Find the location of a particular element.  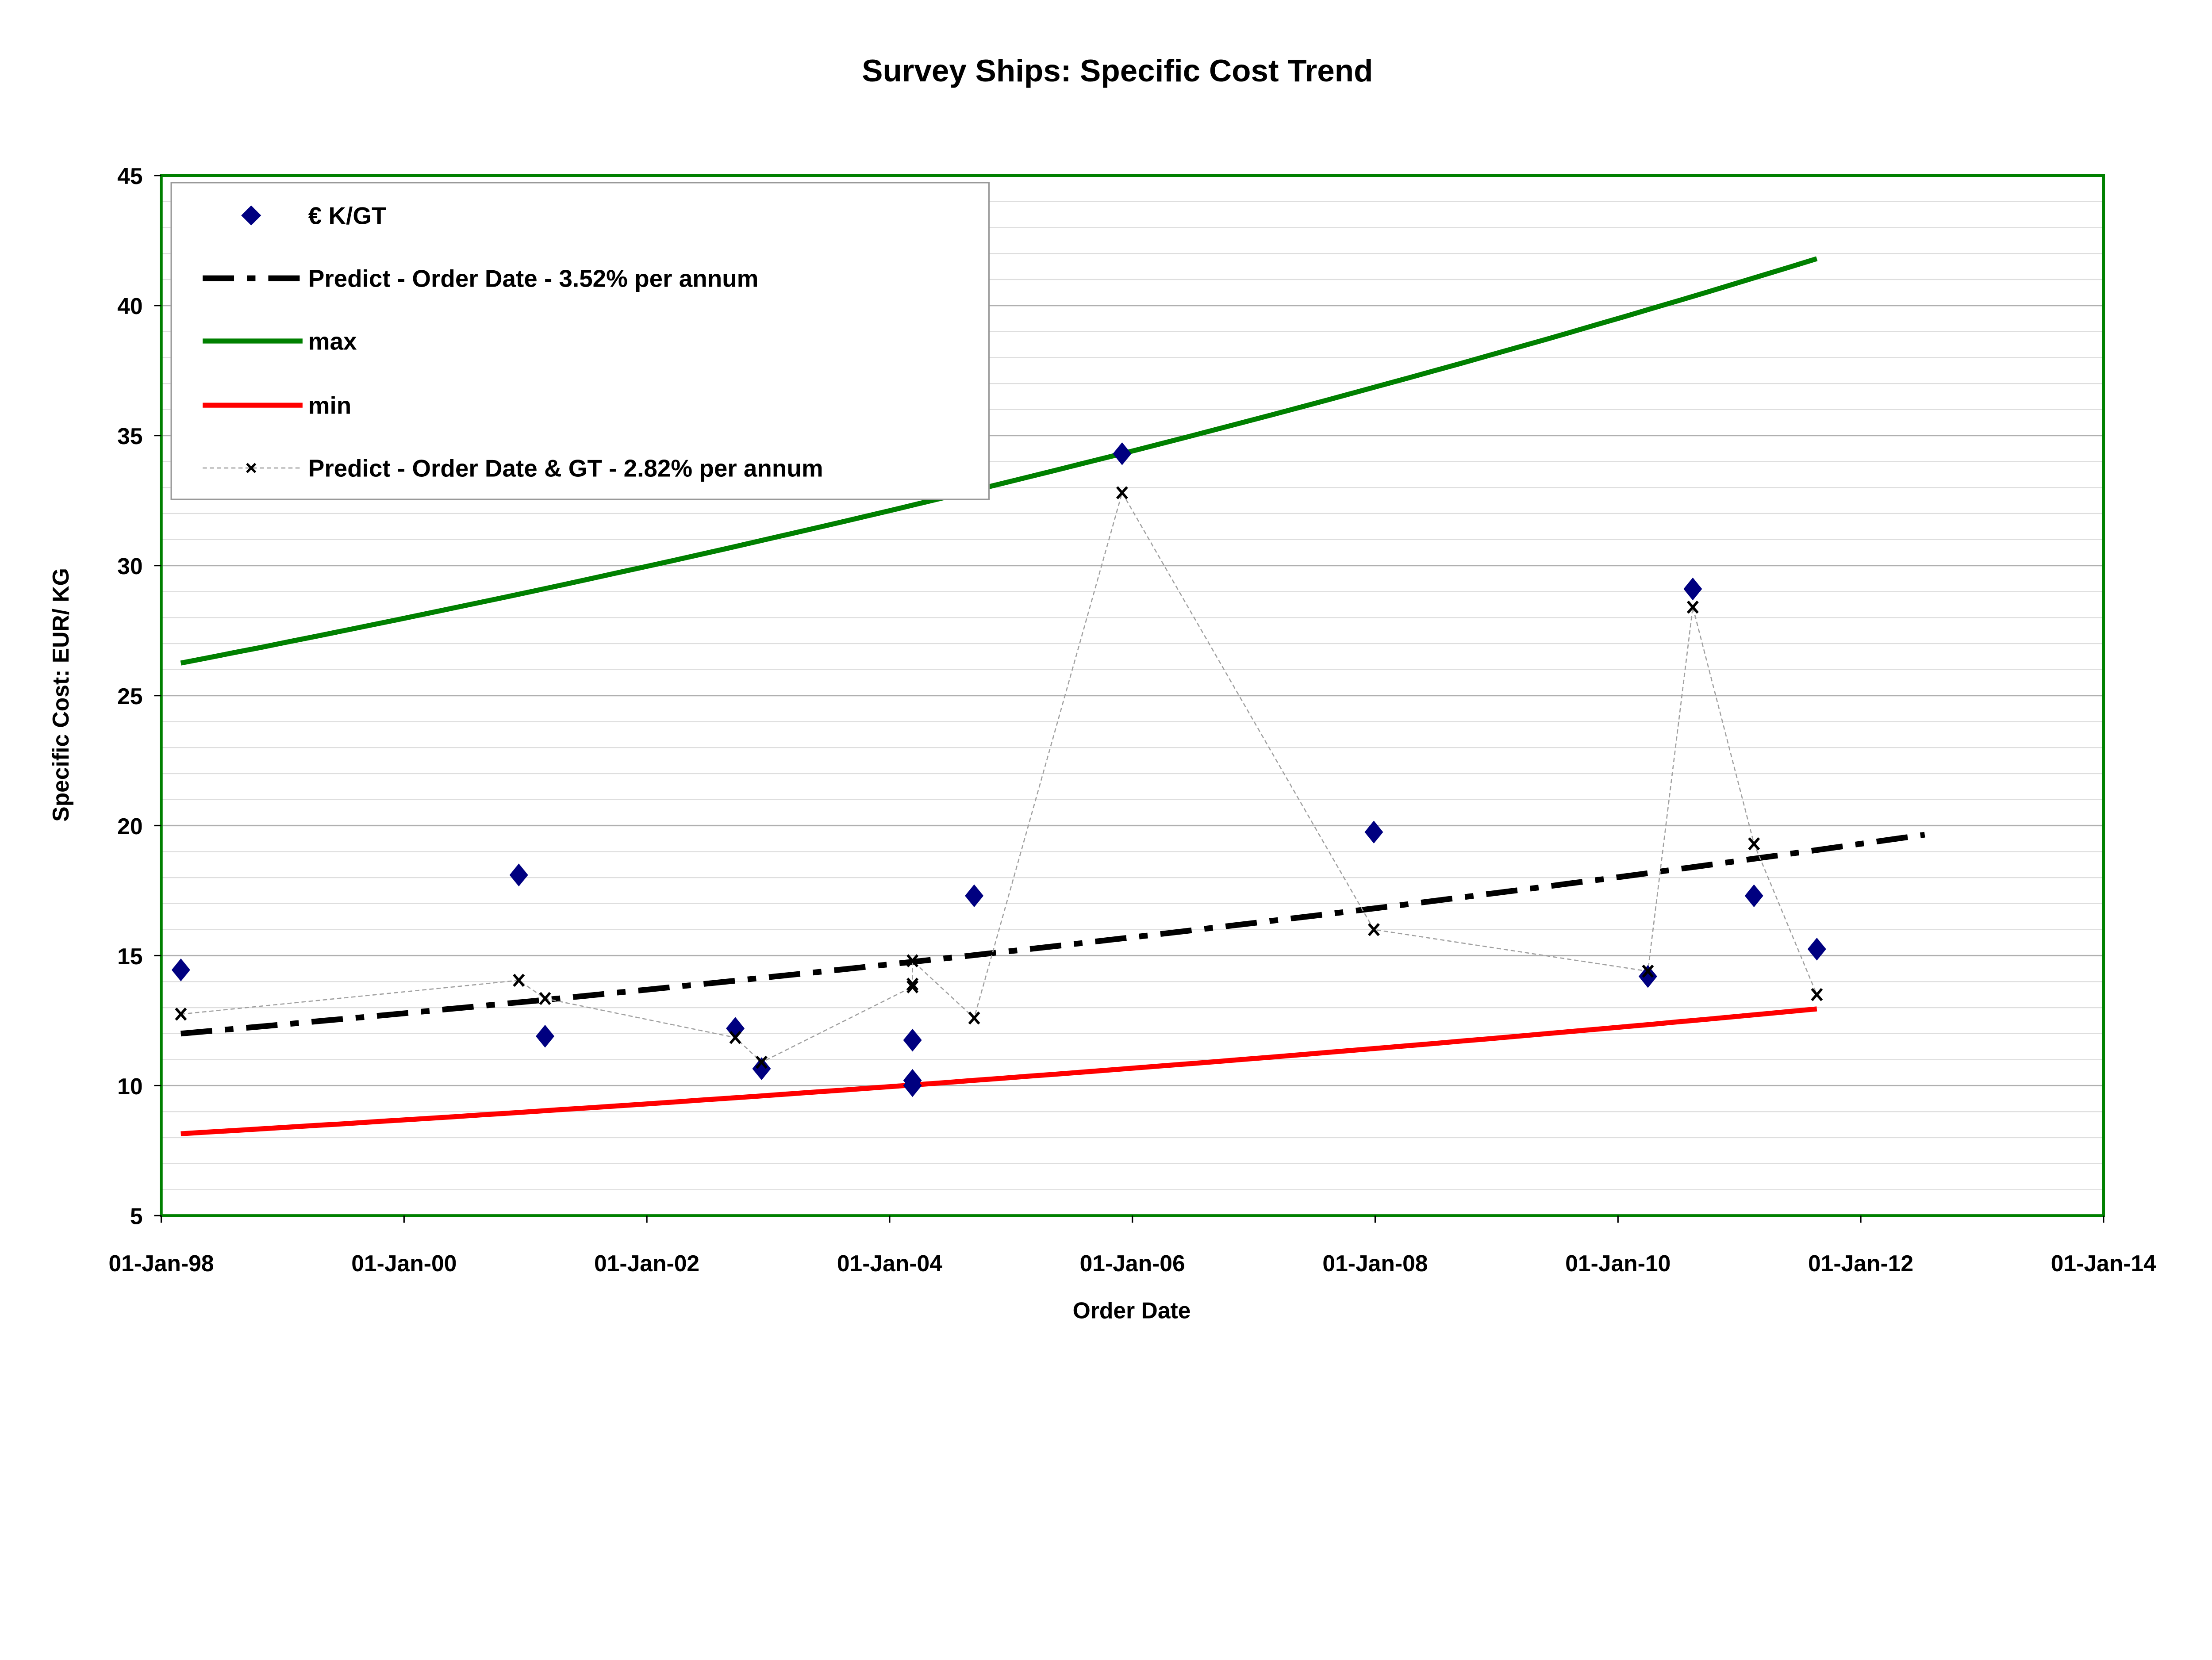

y-axis-label: Specific Cost: EUR/ KG is located at coordinates (61, 695).